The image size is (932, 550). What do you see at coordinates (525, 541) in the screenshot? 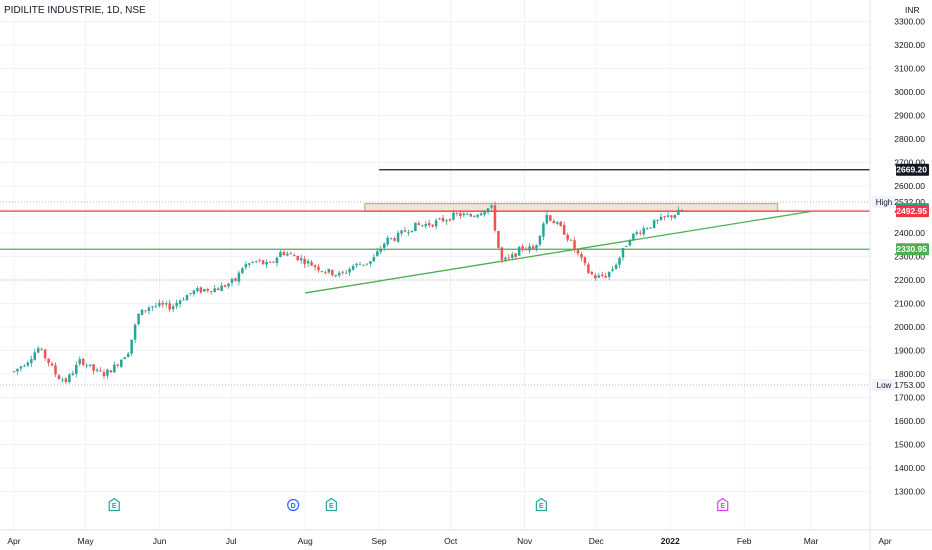
I see `x-tick-label: Nov` at bounding box center [525, 541].